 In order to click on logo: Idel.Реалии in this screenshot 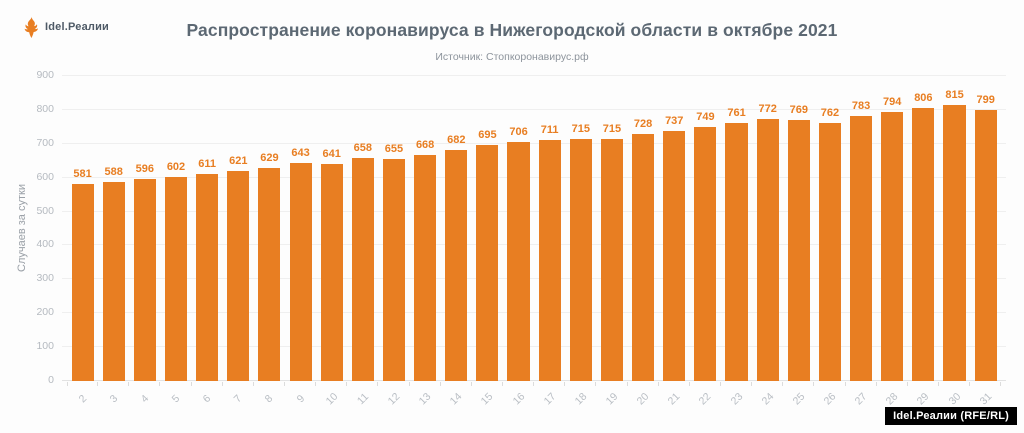, I will do `click(66, 27)`.